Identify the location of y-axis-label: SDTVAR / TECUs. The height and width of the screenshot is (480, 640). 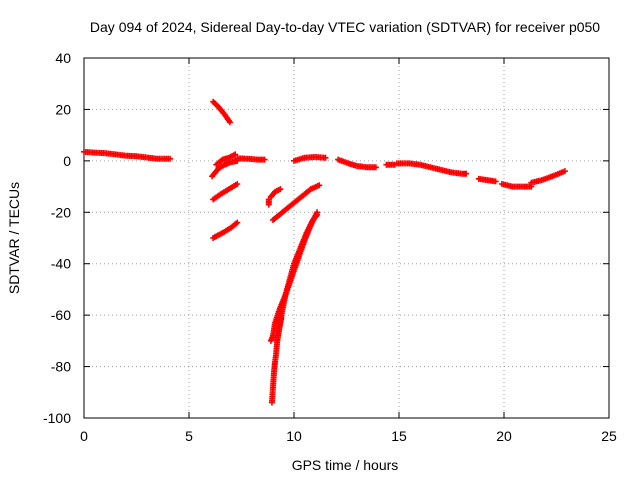
(14, 238).